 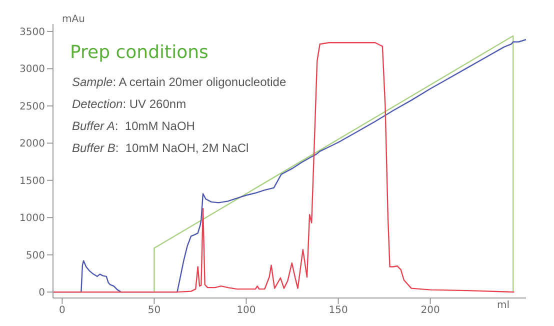 What do you see at coordinates (73, 19) in the screenshot?
I see `y-axis-title: mAu` at bounding box center [73, 19].